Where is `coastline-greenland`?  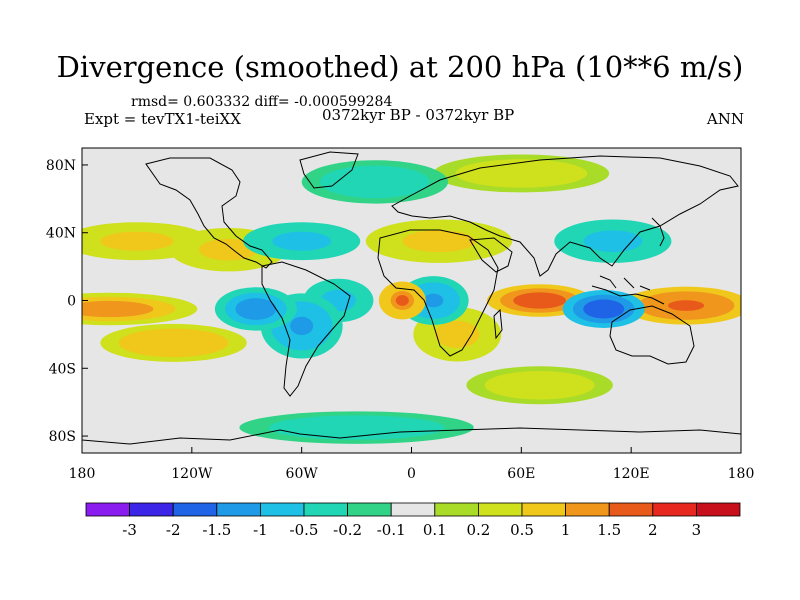
coastline-greenland is located at coordinates (329, 170).